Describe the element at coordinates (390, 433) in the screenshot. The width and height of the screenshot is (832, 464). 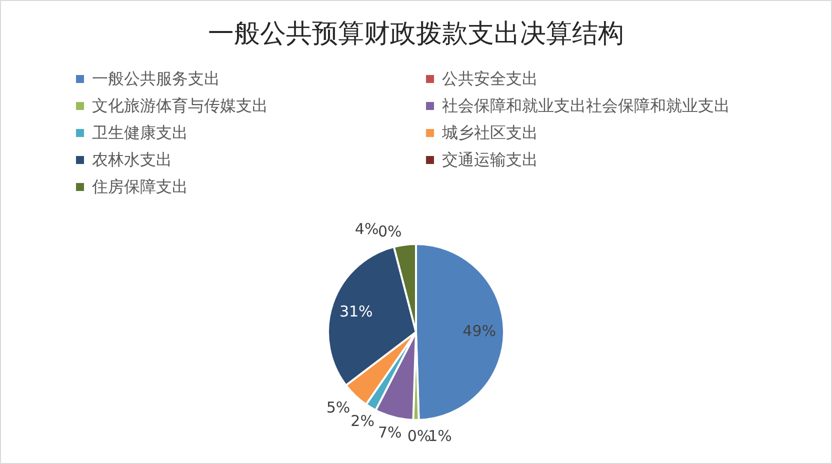
I see `data-label: 7%` at that location.